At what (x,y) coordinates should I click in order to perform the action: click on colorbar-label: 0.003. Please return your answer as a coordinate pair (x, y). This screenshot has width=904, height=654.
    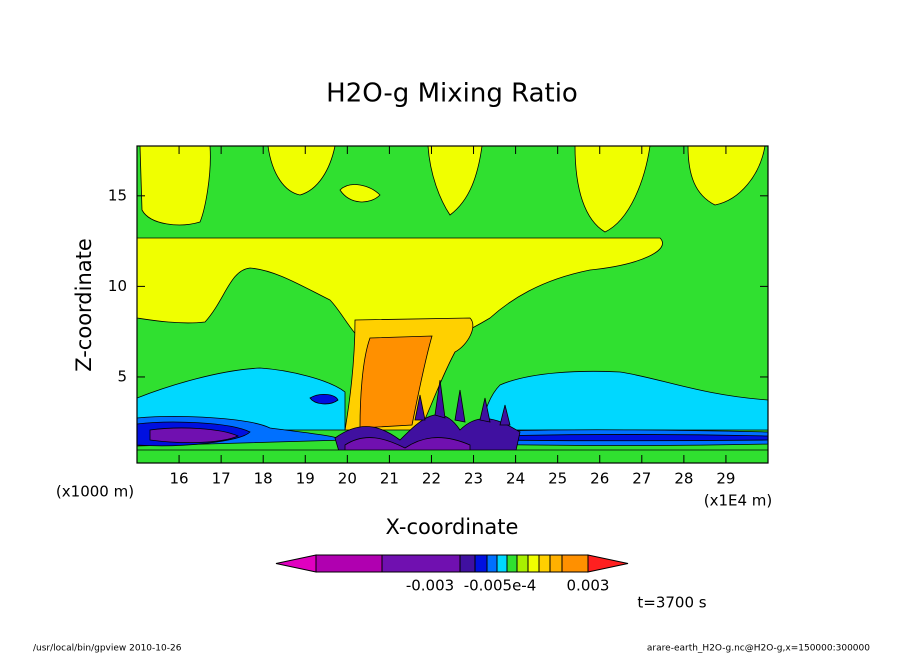
    Looking at the image, I should click on (588, 586).